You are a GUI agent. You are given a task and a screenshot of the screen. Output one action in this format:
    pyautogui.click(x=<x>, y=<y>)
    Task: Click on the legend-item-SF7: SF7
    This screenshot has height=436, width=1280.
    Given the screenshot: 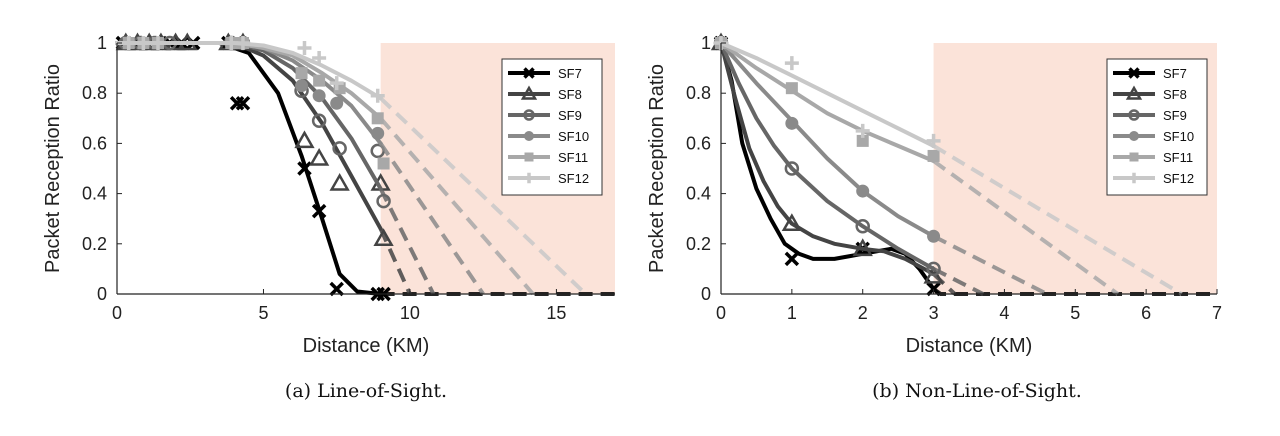 What is the action you would take?
    pyautogui.click(x=545, y=73)
    